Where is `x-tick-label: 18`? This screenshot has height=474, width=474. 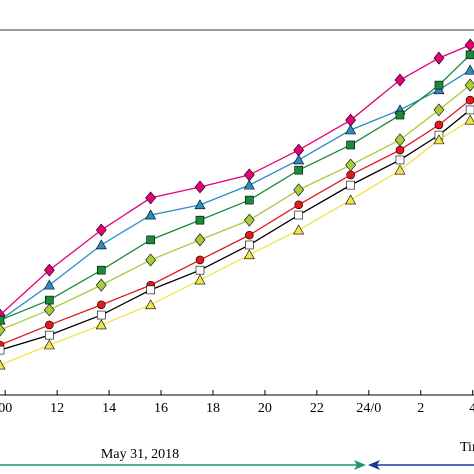 x-tick-label: 18 is located at coordinates (213, 408).